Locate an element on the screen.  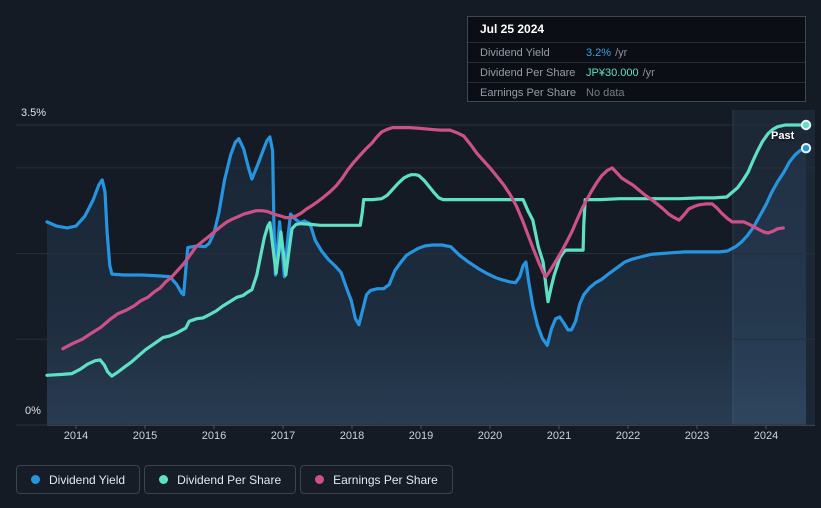
legend-item-dividend-per-share: Dividend Per Share is located at coordinates (220, 479).